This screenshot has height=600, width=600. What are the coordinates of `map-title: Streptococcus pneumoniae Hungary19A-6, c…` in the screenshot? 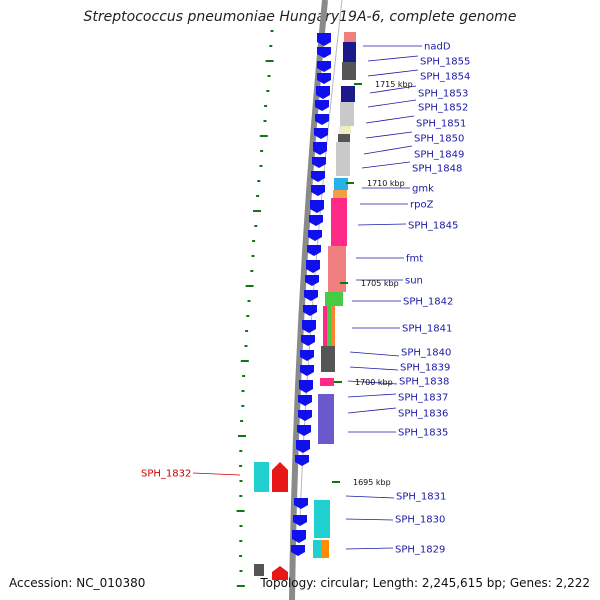 It's located at (300, 17).